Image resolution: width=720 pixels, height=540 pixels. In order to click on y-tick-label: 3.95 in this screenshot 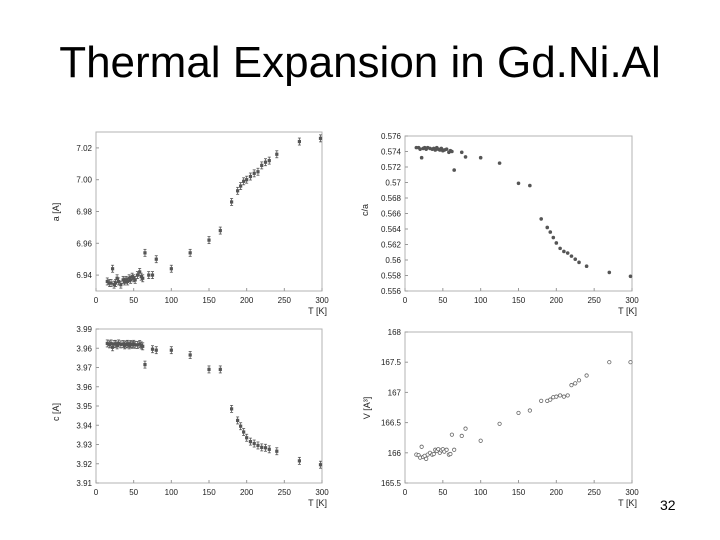, I will do `click(84, 406)`.